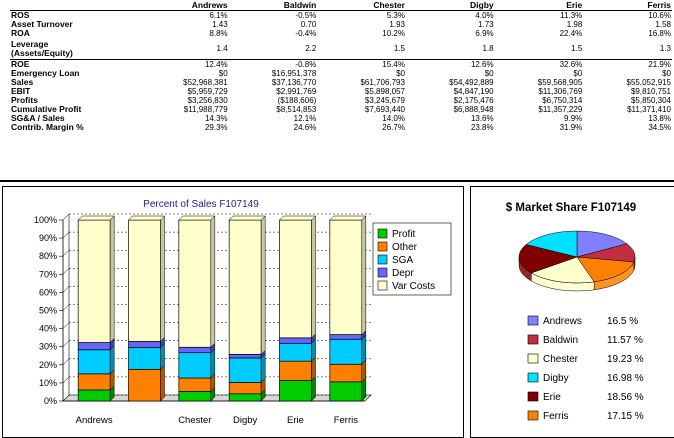 The width and height of the screenshot is (674, 438). Describe the element at coordinates (47, 127) in the screenshot. I see `stats-row-label: Contrib. Margin %` at that location.